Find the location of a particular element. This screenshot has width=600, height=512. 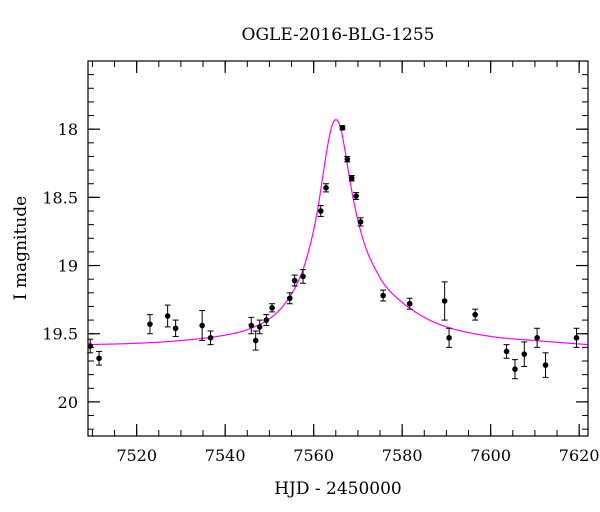

y-tick-label: 19.5 is located at coordinates (60, 334).